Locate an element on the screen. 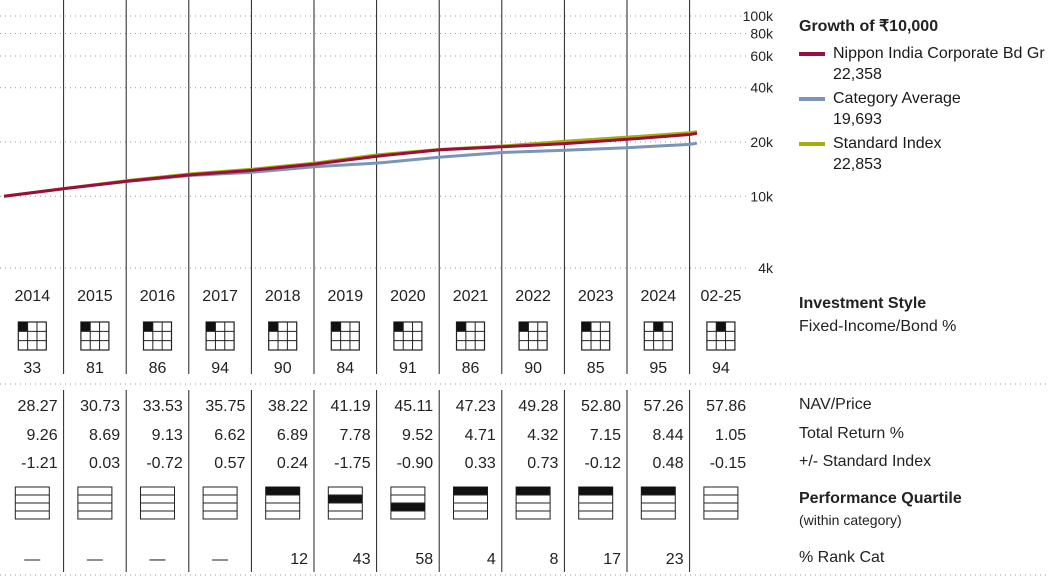 The image size is (1049, 579). total-return-value: 9.26 is located at coordinates (41, 435).